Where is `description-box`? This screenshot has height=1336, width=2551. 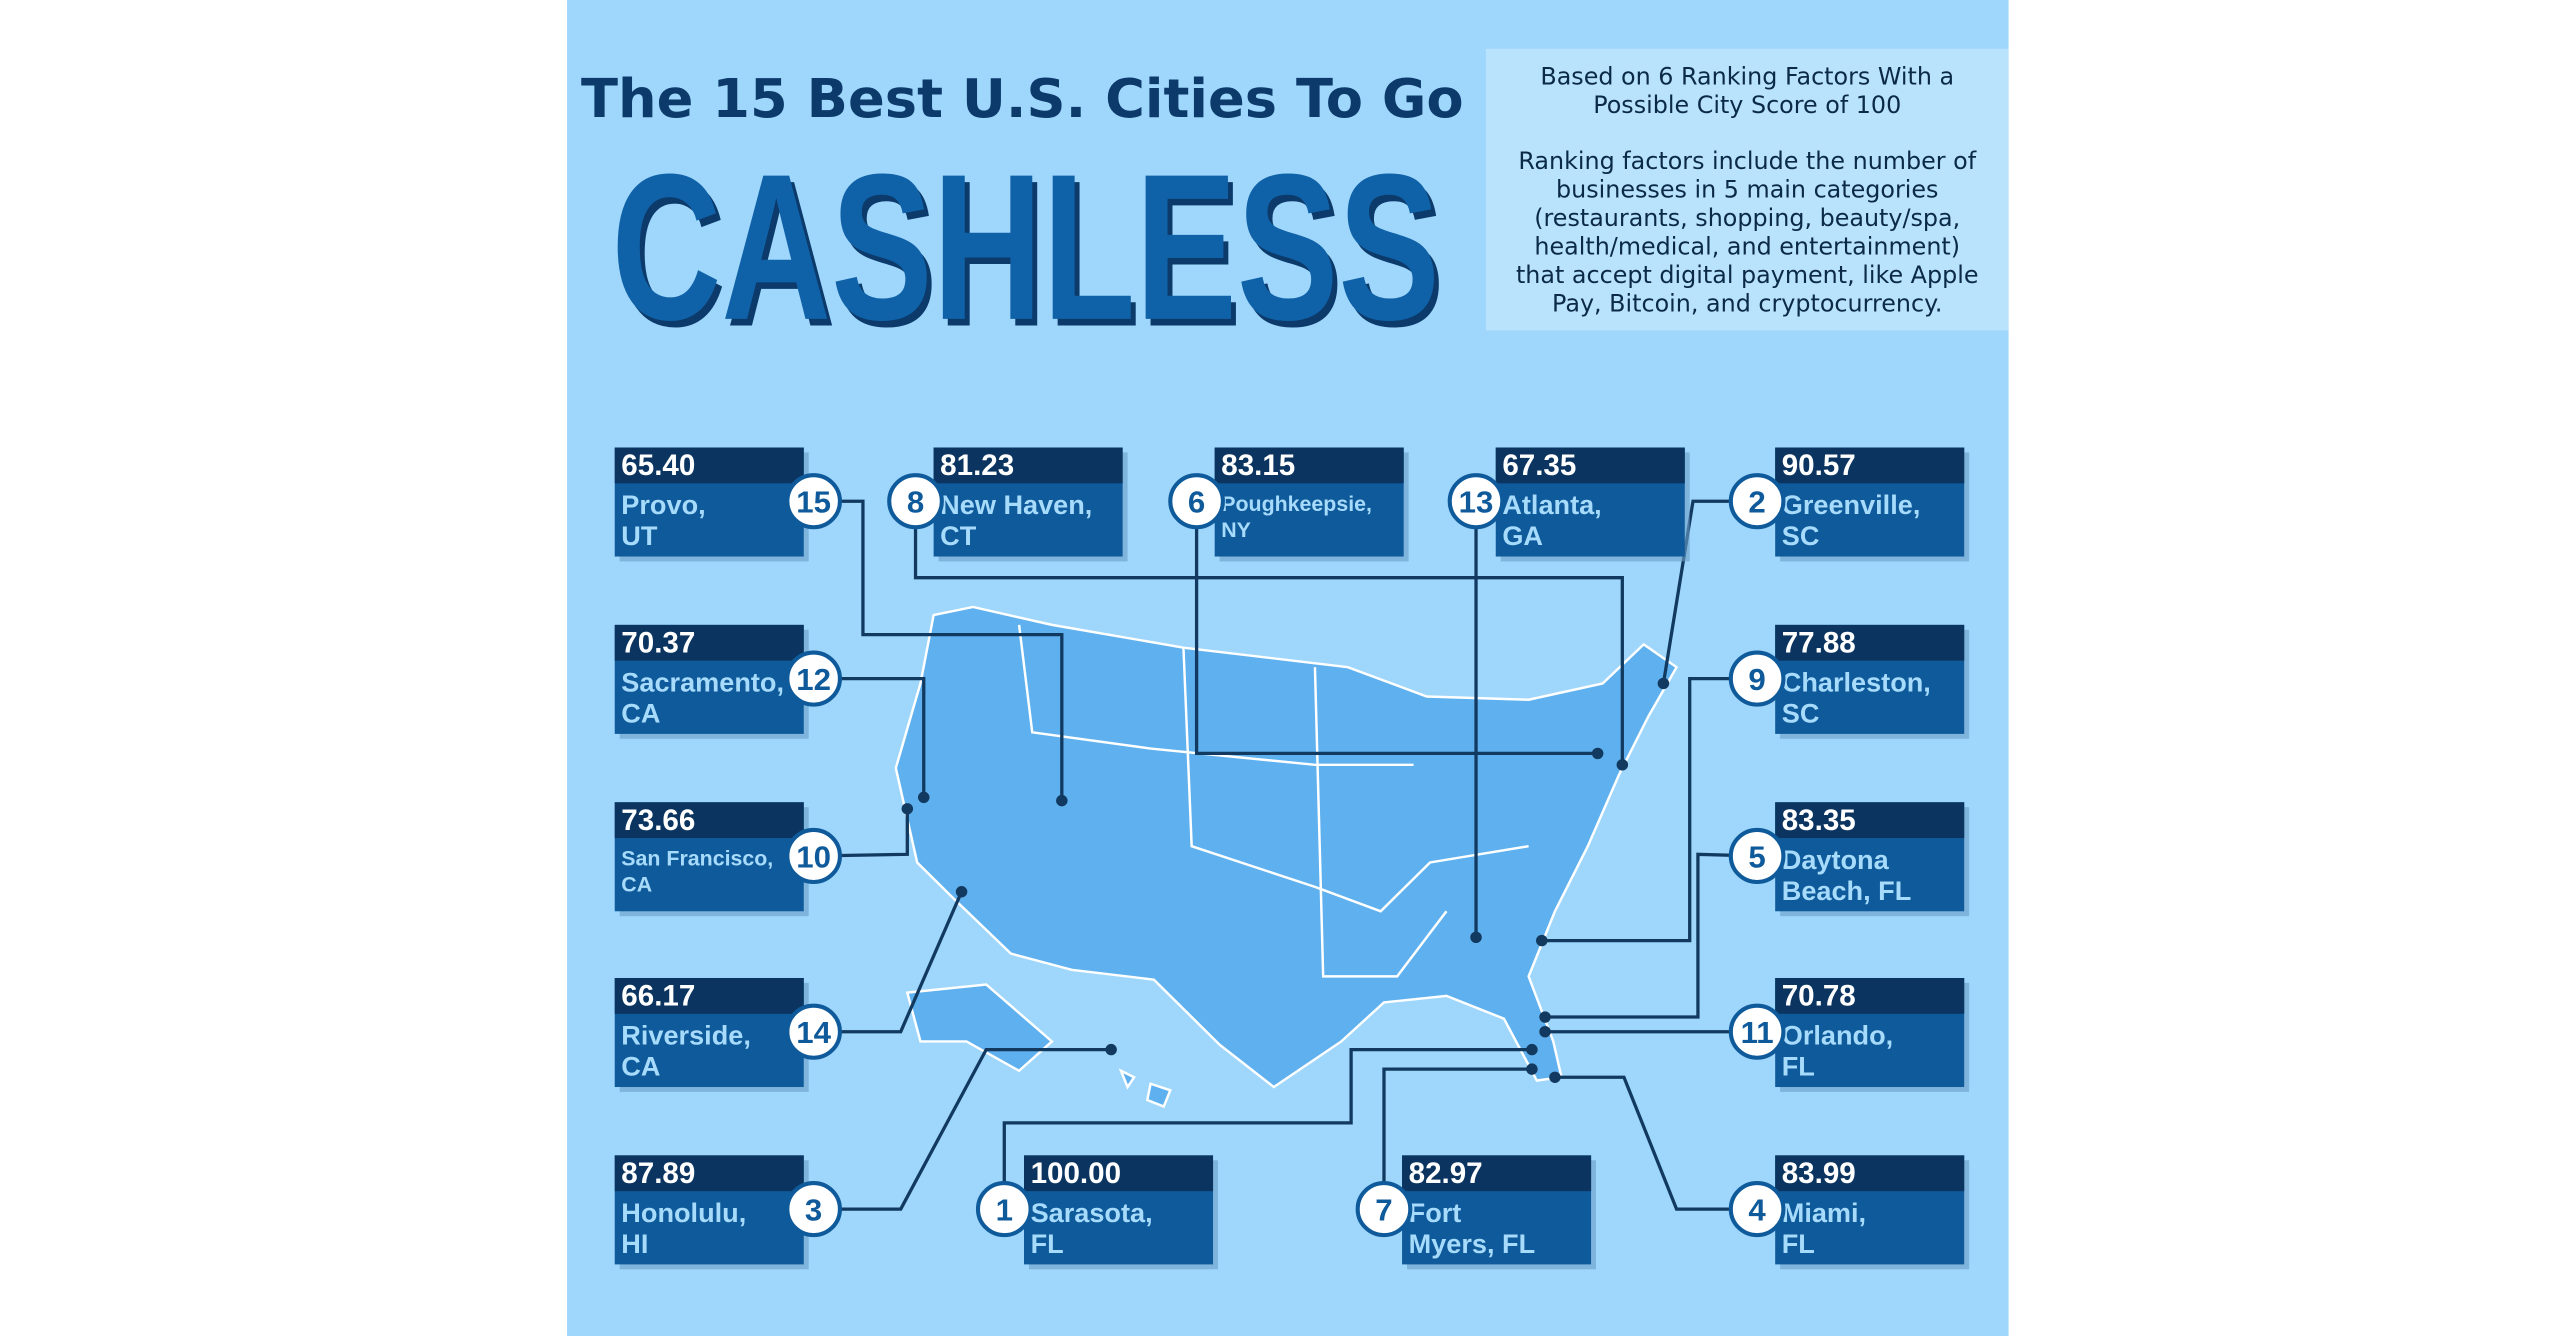
description-box is located at coordinates (1747, 189).